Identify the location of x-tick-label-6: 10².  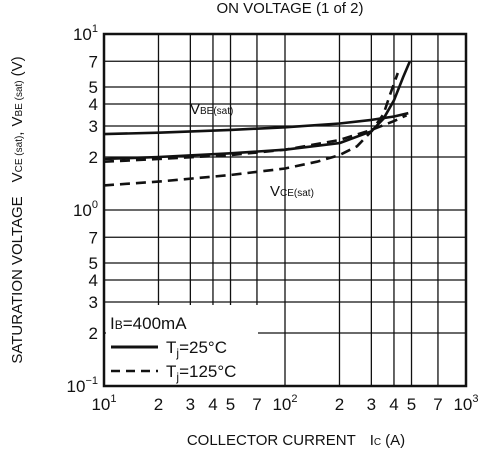
(284, 403).